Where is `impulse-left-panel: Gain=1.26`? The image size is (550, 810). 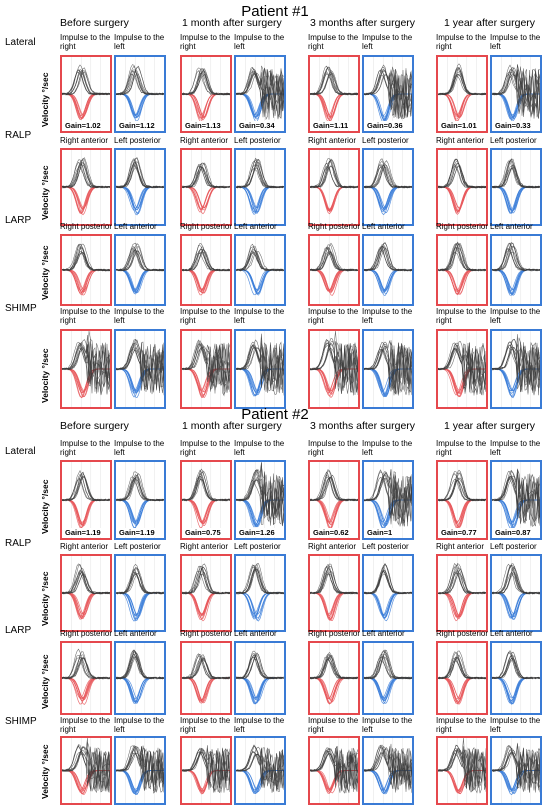 impulse-left-panel: Gain=1.26 is located at coordinates (260, 500).